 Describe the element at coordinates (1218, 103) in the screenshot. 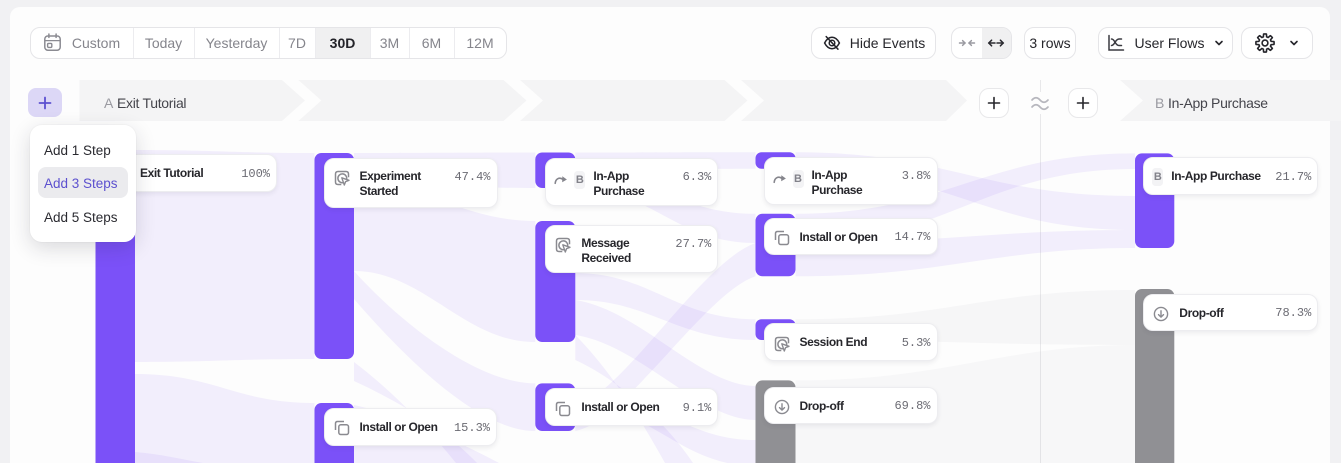

I see `svg-text: In-App Purchase` at that location.